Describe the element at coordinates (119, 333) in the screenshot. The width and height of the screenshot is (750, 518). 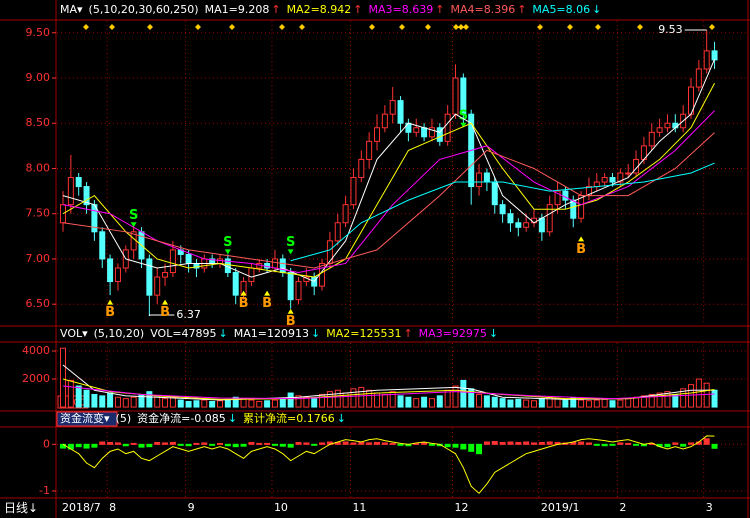
I see `header-item: (5,10,20)` at that location.